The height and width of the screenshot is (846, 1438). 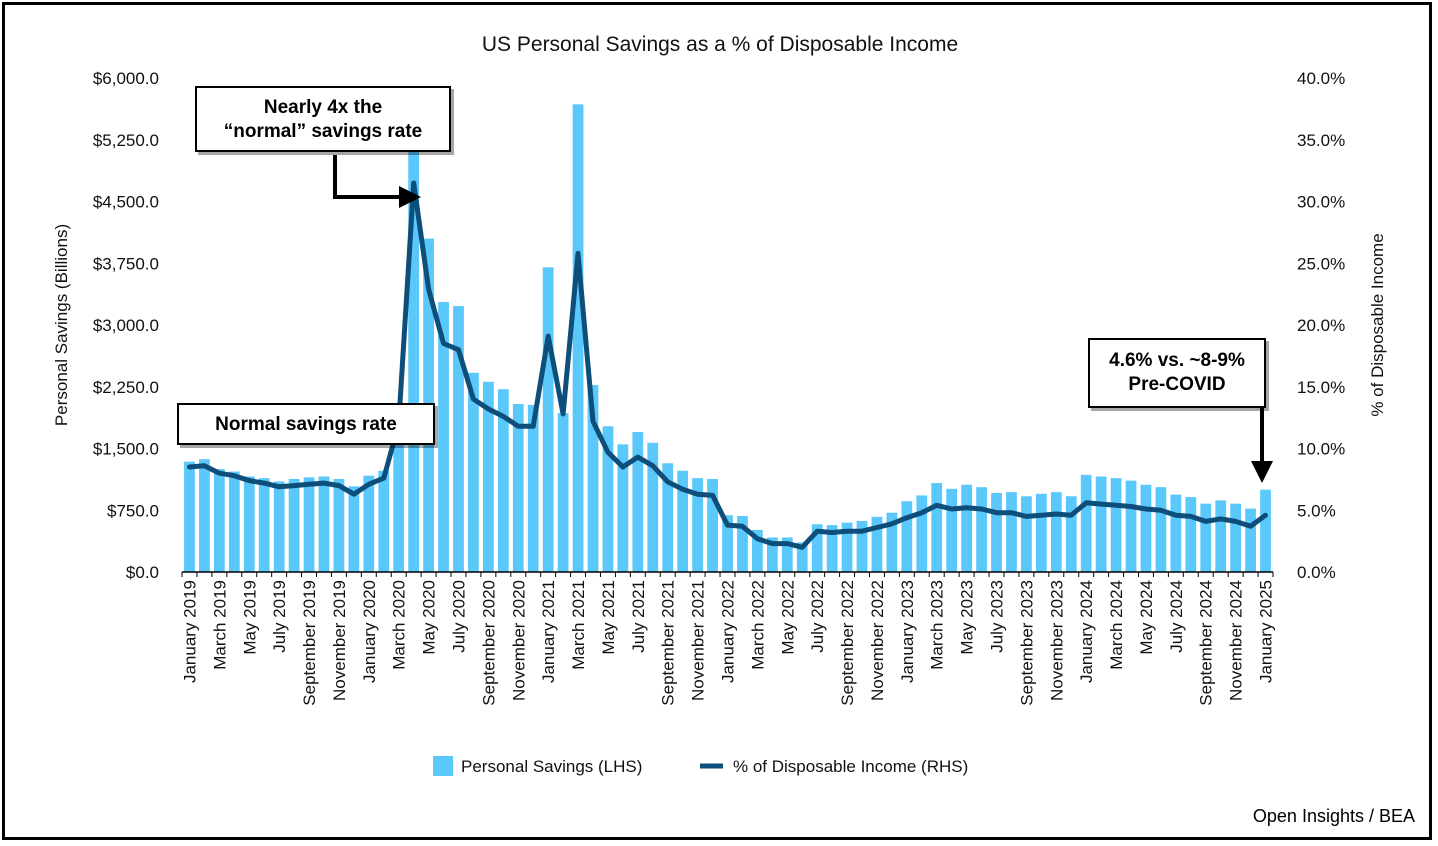 I want to click on x-tick-label: September 2021, so click(x=668, y=643).